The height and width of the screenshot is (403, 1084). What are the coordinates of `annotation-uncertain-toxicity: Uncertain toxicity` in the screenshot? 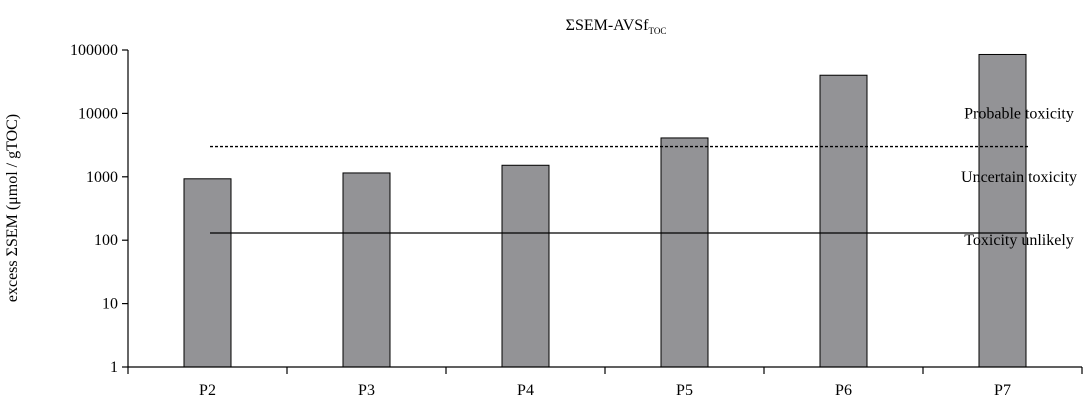 It's located at (1019, 177).